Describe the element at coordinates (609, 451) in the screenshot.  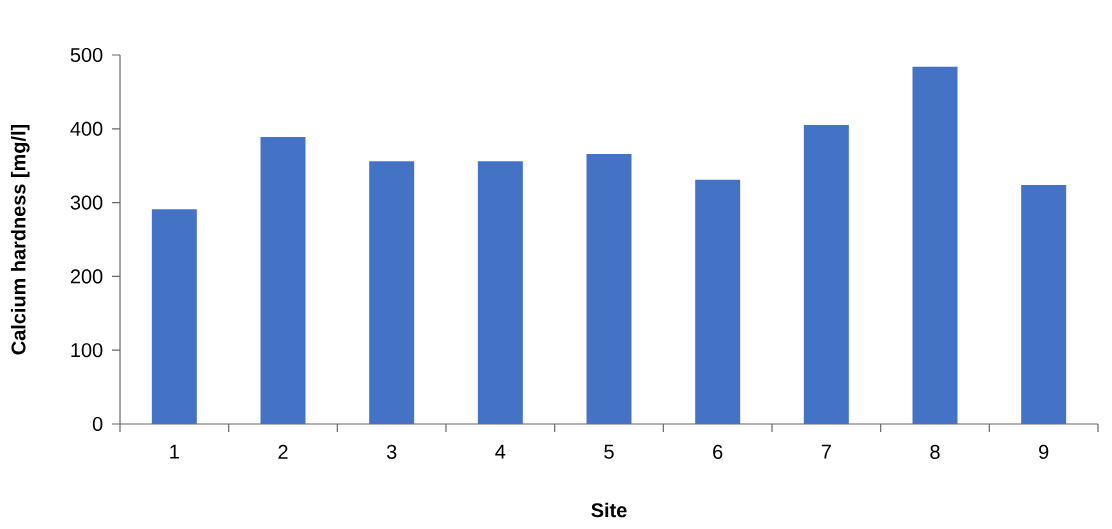
I see `x-tick-label: 5` at that location.